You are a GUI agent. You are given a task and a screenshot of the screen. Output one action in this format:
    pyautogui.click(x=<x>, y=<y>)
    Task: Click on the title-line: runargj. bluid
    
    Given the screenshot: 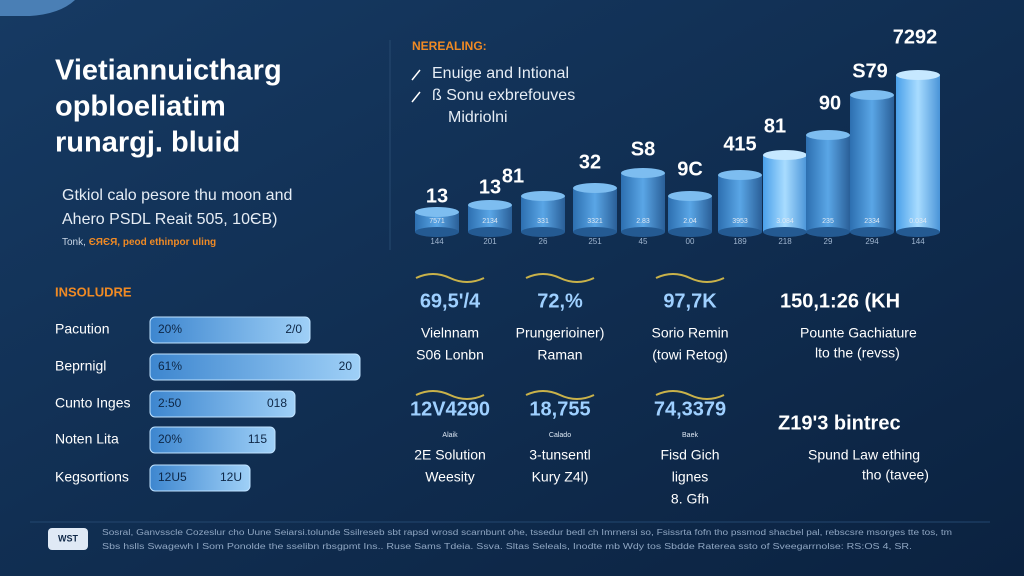 What is the action you would take?
    pyautogui.click(x=147, y=143)
    